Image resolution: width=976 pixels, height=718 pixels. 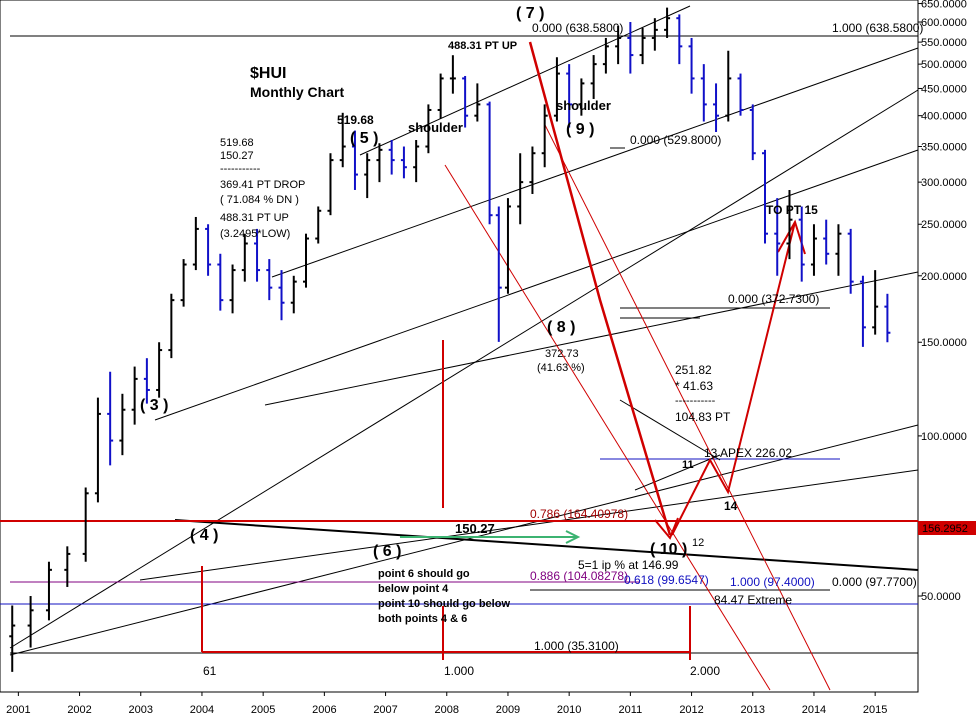 I want to click on drop-note-l3: -----------, so click(x=240, y=169).